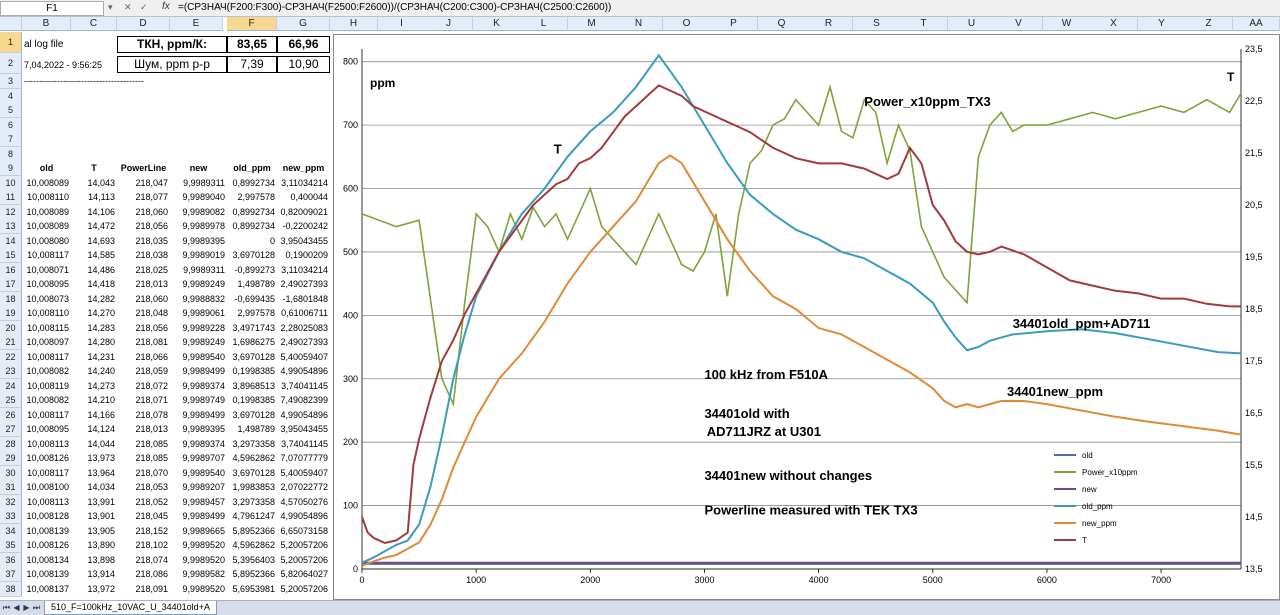 The image size is (1280, 615). Describe the element at coordinates (151, 415) in the screenshot. I see `table-cell: 218,078` at that location.